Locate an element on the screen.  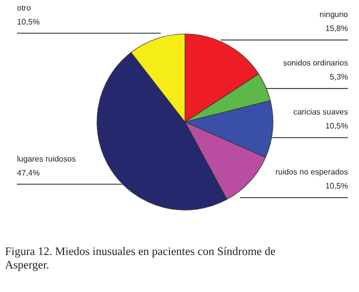
text: Figura 12. Miedos inusuales en pacientes con Síndrome de Asperger. is located at coordinates (140, 259).